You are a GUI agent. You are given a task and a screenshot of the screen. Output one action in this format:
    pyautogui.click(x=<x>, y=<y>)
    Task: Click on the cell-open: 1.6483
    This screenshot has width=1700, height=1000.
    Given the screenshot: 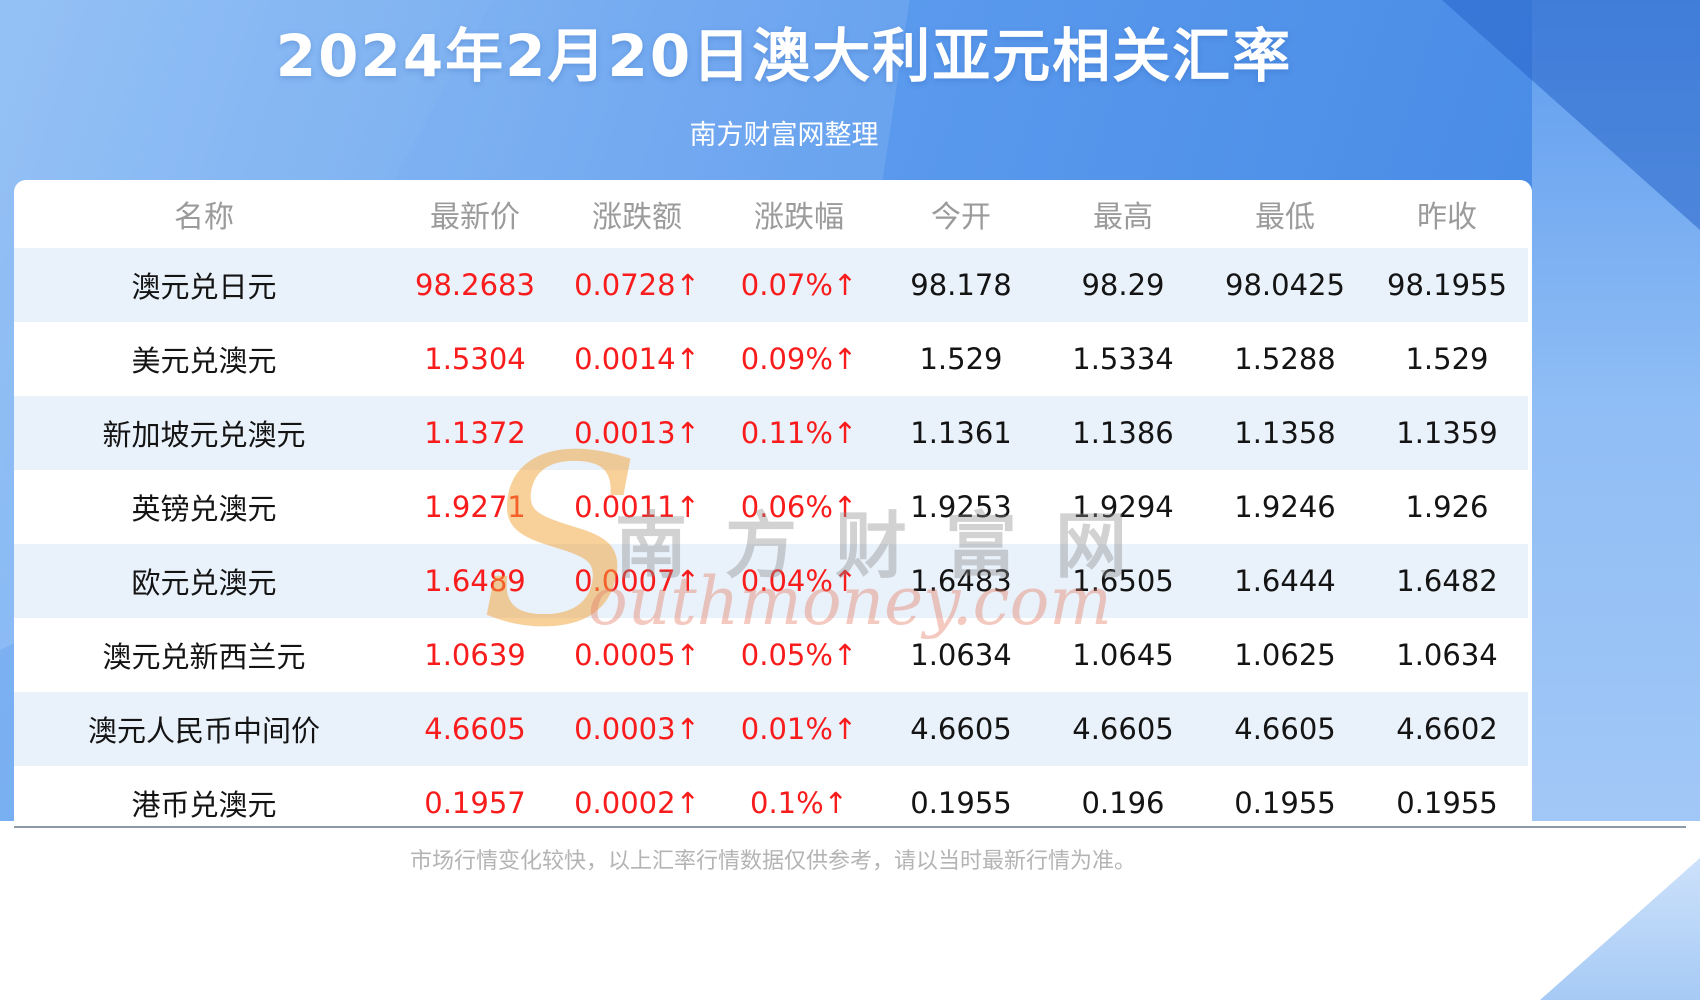 What is the action you would take?
    pyautogui.click(x=961, y=581)
    